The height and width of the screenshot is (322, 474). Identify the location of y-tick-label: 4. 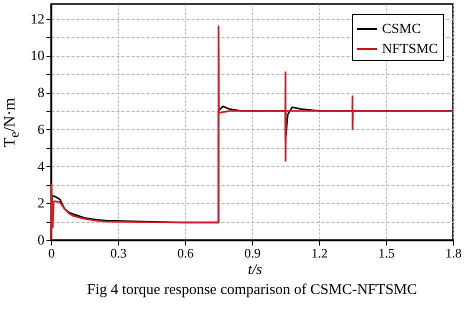
(41, 167).